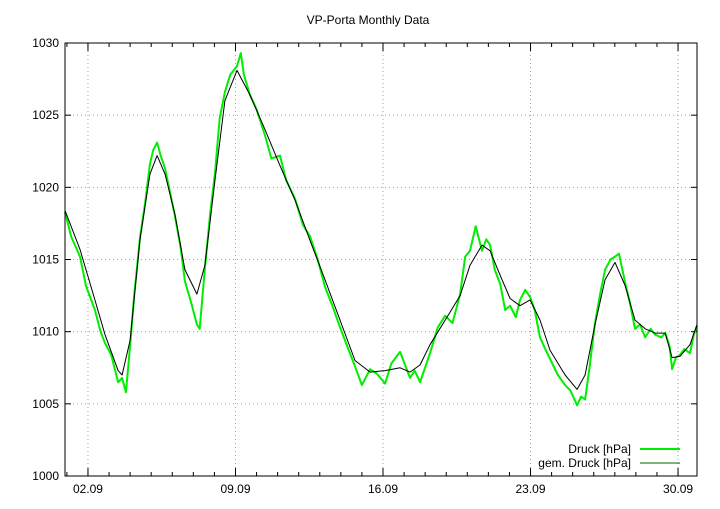 This screenshot has width=720, height=509. I want to click on y-tick-label: 1020, so click(45, 187).